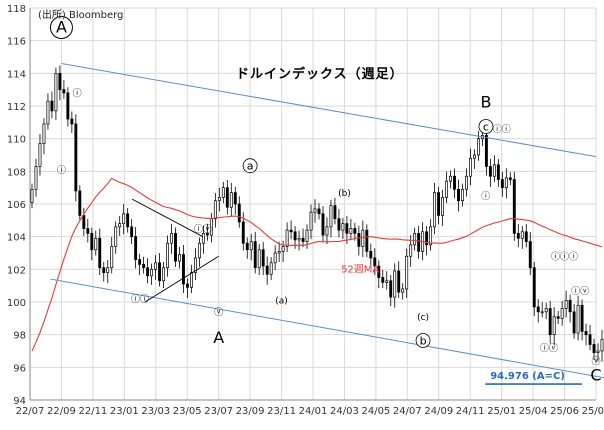 The width and height of the screenshot is (604, 430). What do you see at coordinates (470, 411) in the screenshot?
I see `x-tick-label: 24/11` at bounding box center [470, 411].